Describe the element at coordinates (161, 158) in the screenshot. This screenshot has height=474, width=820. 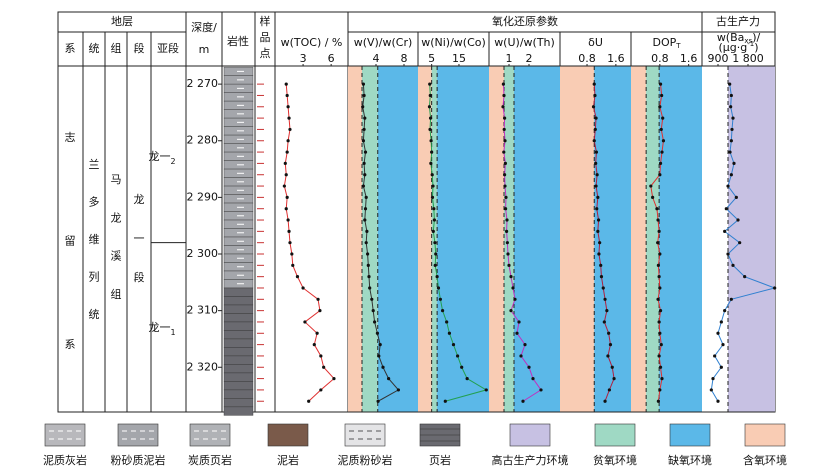
I see `substage-label: 龙一2` at that location.